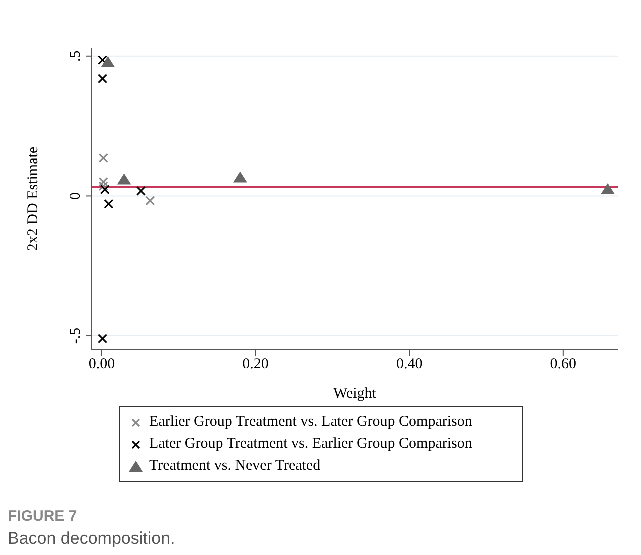 The height and width of the screenshot is (555, 641). I want to click on legend-label: Later Group Treatment vs. Earlier Group Comparison, so click(311, 444).